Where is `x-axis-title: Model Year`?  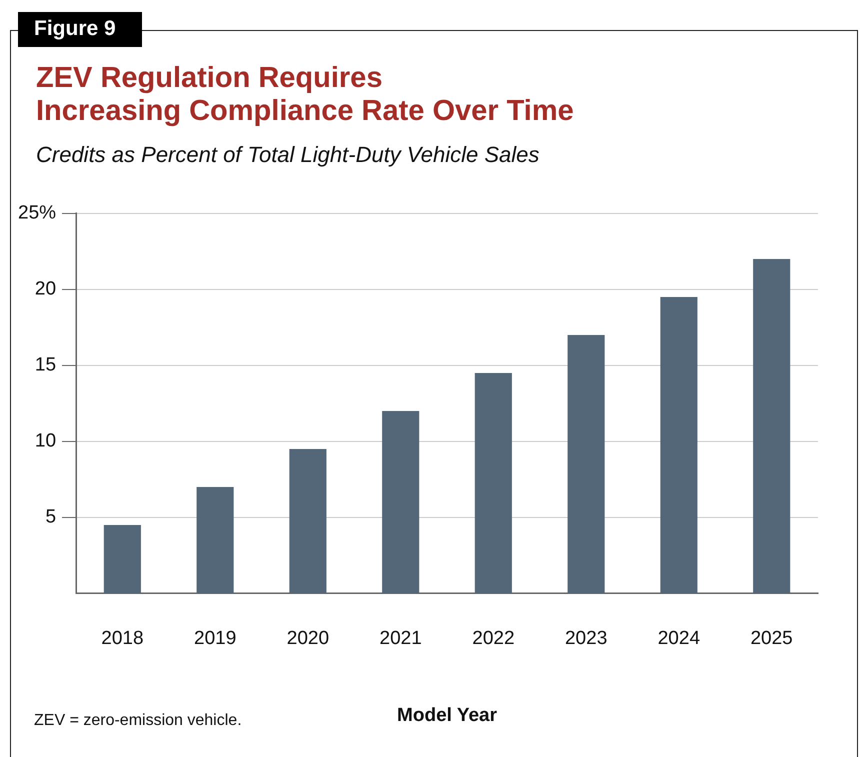
x-axis-title: Model Year is located at coordinates (447, 715).